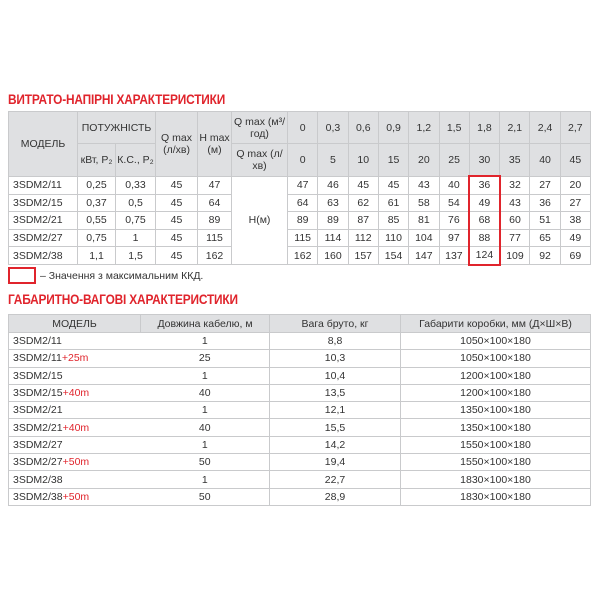  What do you see at coordinates (215, 237) in the screenshot?
I see `h-cell: 115` at bounding box center [215, 237].